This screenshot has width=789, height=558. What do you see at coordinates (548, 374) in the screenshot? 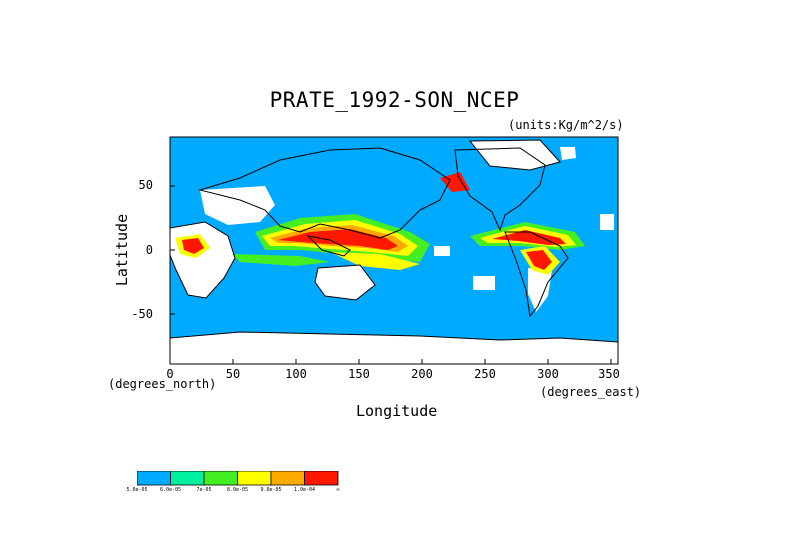
I see `x-tick-label: 300` at bounding box center [548, 374].